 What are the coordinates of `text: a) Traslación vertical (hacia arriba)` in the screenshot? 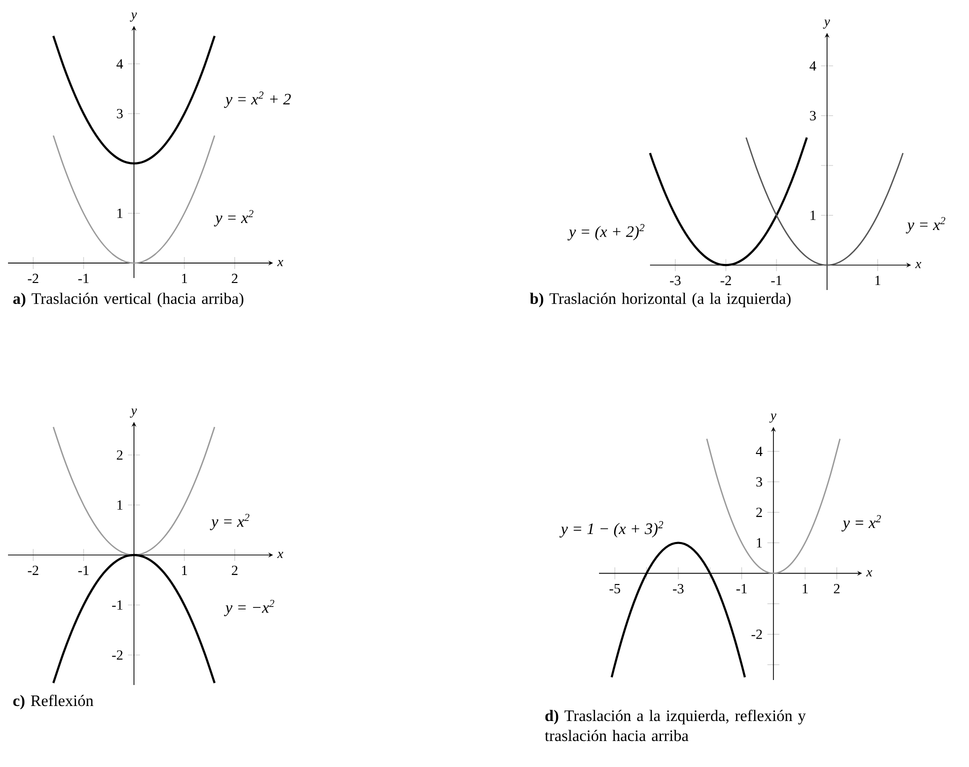 It's located at (128, 300).